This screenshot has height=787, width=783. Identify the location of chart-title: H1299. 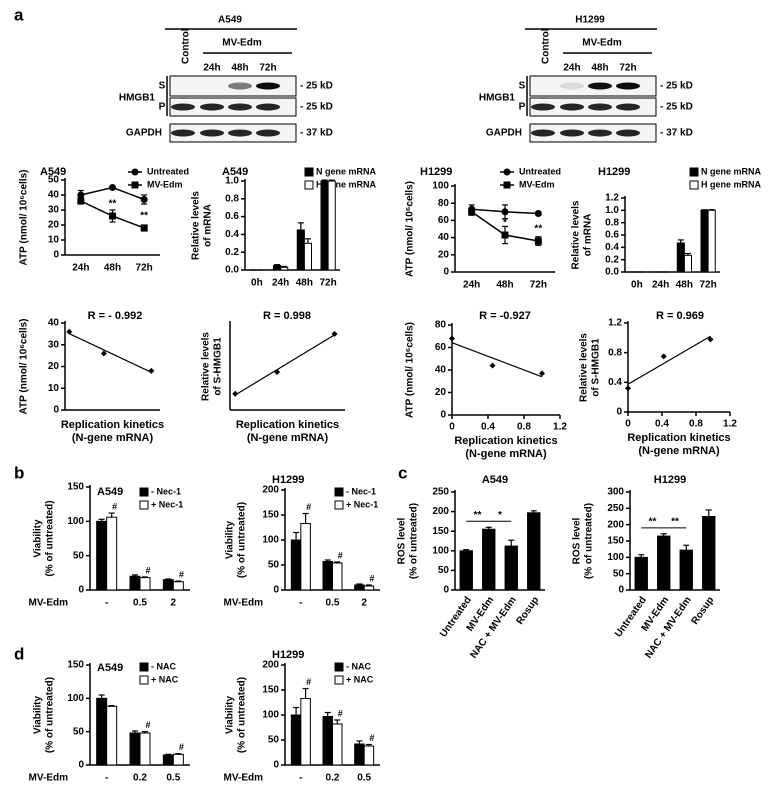
(670, 480).